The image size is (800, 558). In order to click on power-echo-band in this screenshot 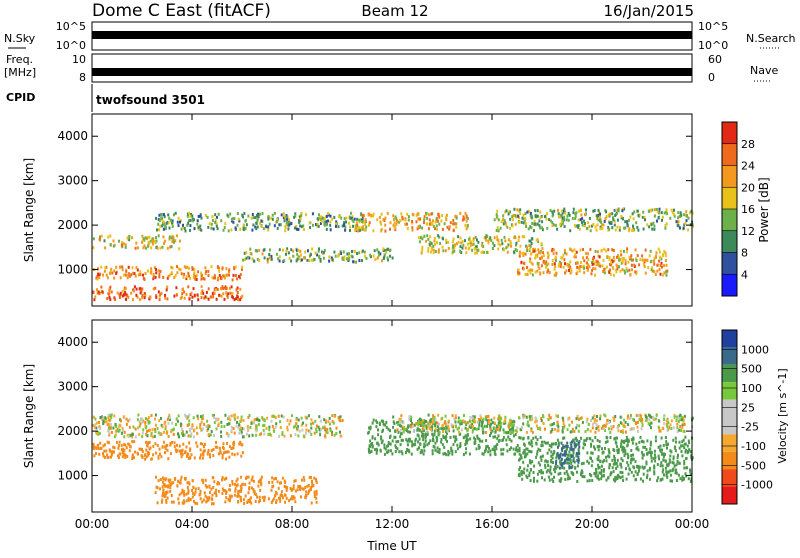, I will do `click(168, 273)`.